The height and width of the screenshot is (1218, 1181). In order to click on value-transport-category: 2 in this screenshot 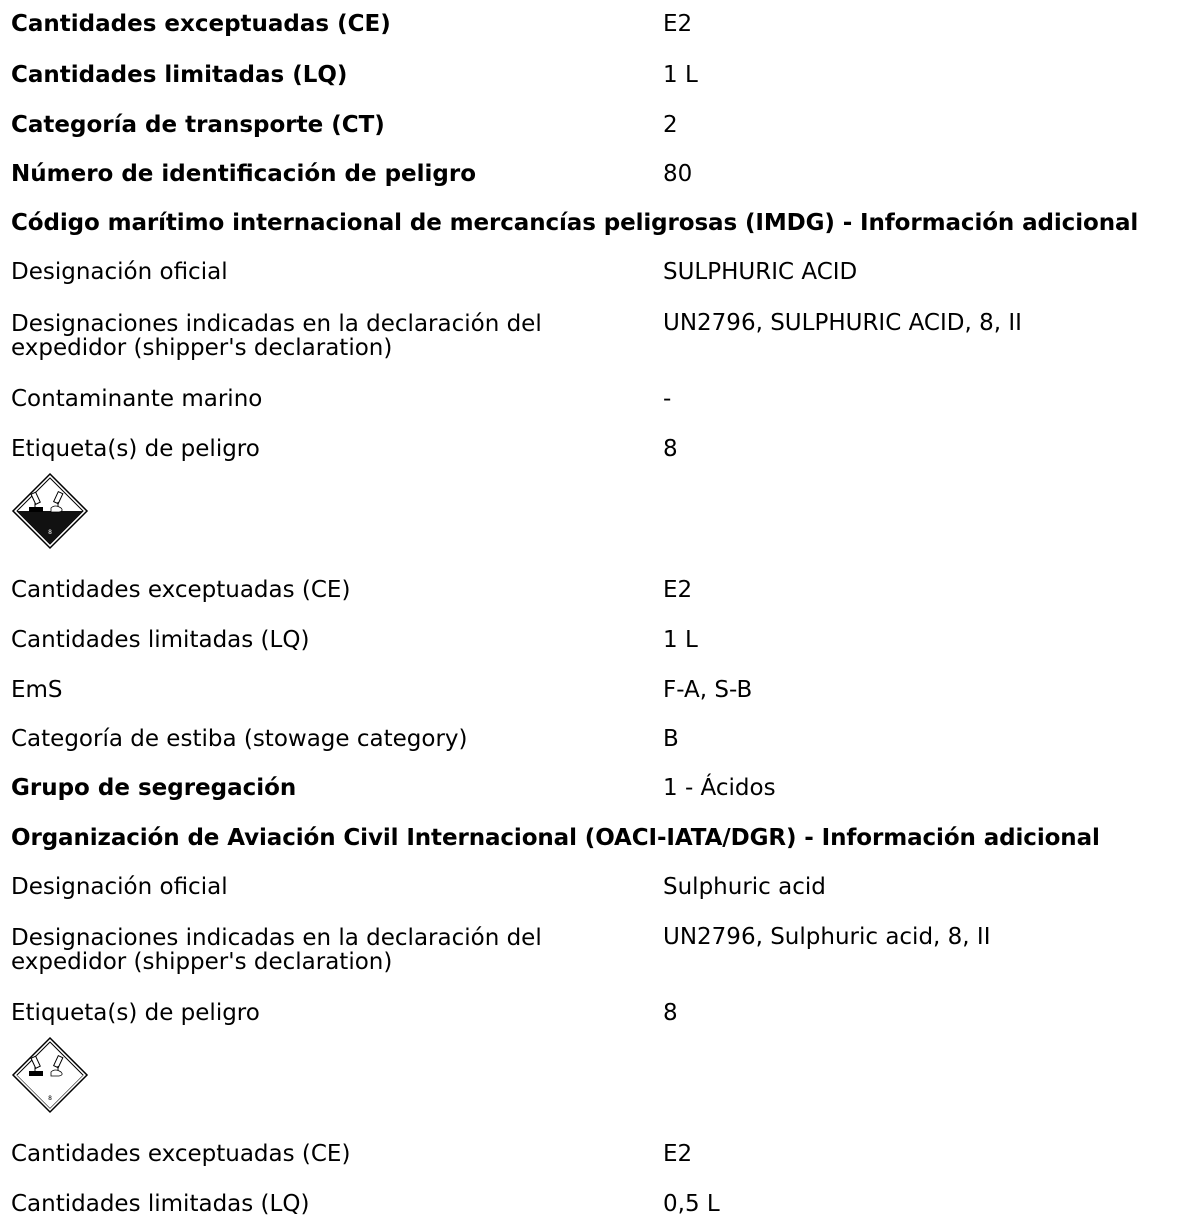, I will do `click(670, 125)`.